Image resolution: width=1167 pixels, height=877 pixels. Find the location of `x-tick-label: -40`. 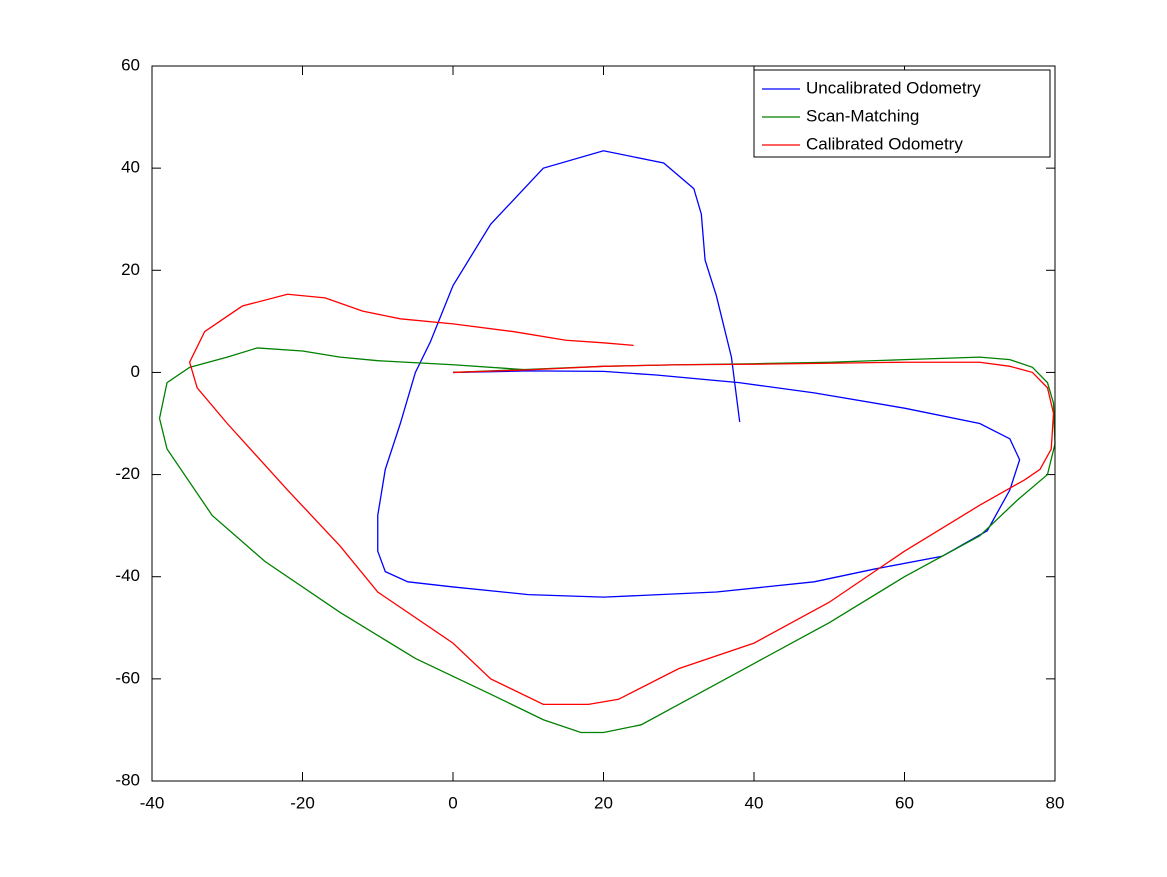

x-tick-label: -40 is located at coordinates (152, 802).